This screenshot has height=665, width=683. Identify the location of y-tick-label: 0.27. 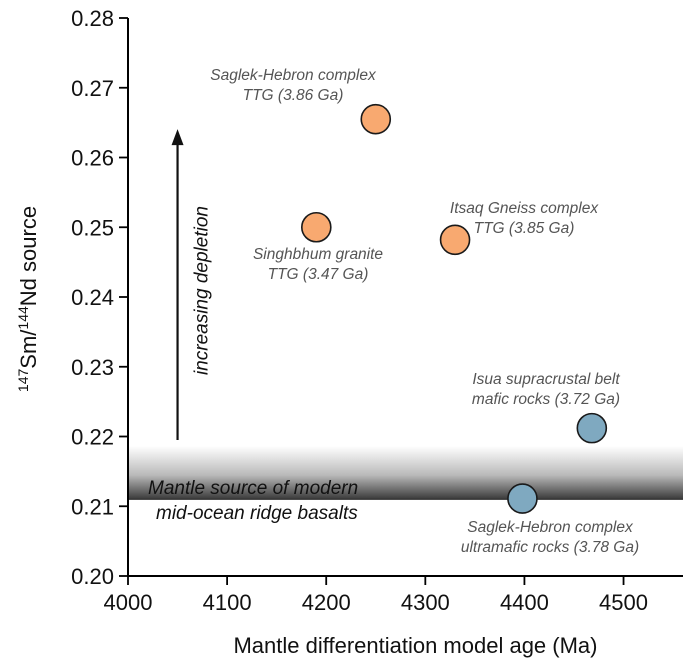
(92, 88).